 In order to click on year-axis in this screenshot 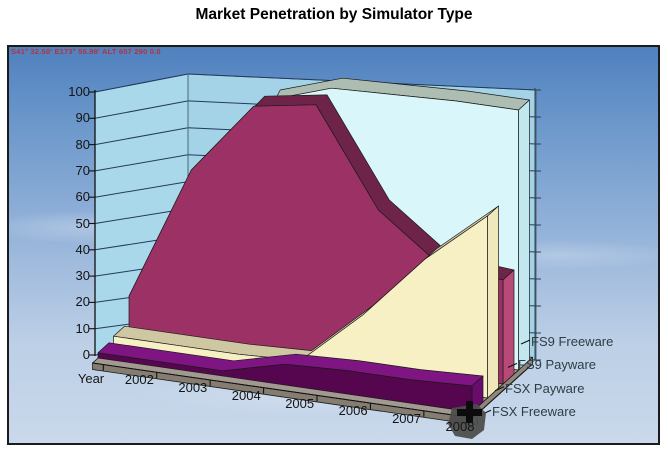, I will do `click(279, 390)`.